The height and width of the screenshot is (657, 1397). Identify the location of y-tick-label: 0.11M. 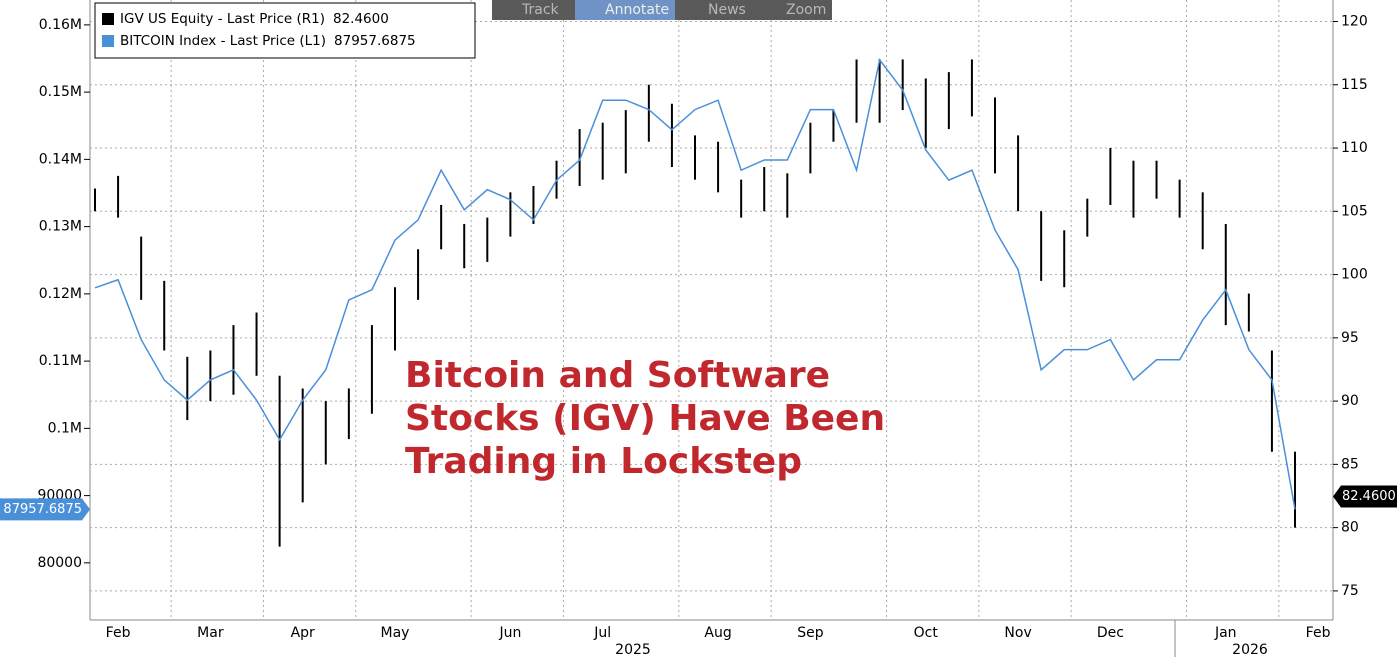
(60, 361).